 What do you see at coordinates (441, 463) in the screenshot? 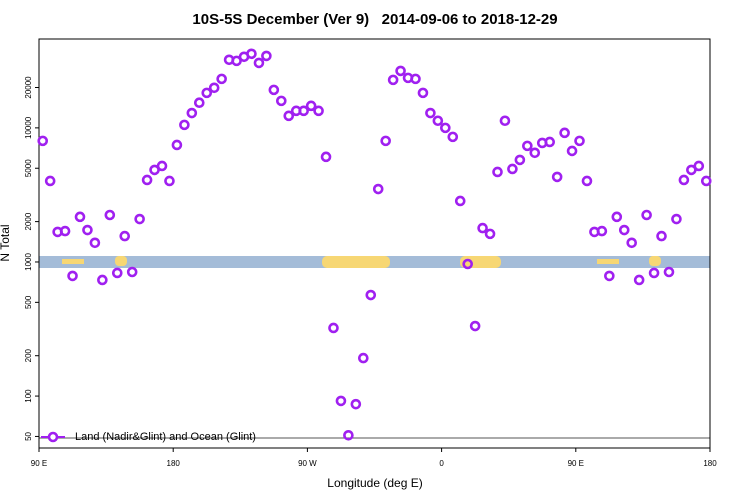
I see `x-tick-label: 0` at bounding box center [441, 463].